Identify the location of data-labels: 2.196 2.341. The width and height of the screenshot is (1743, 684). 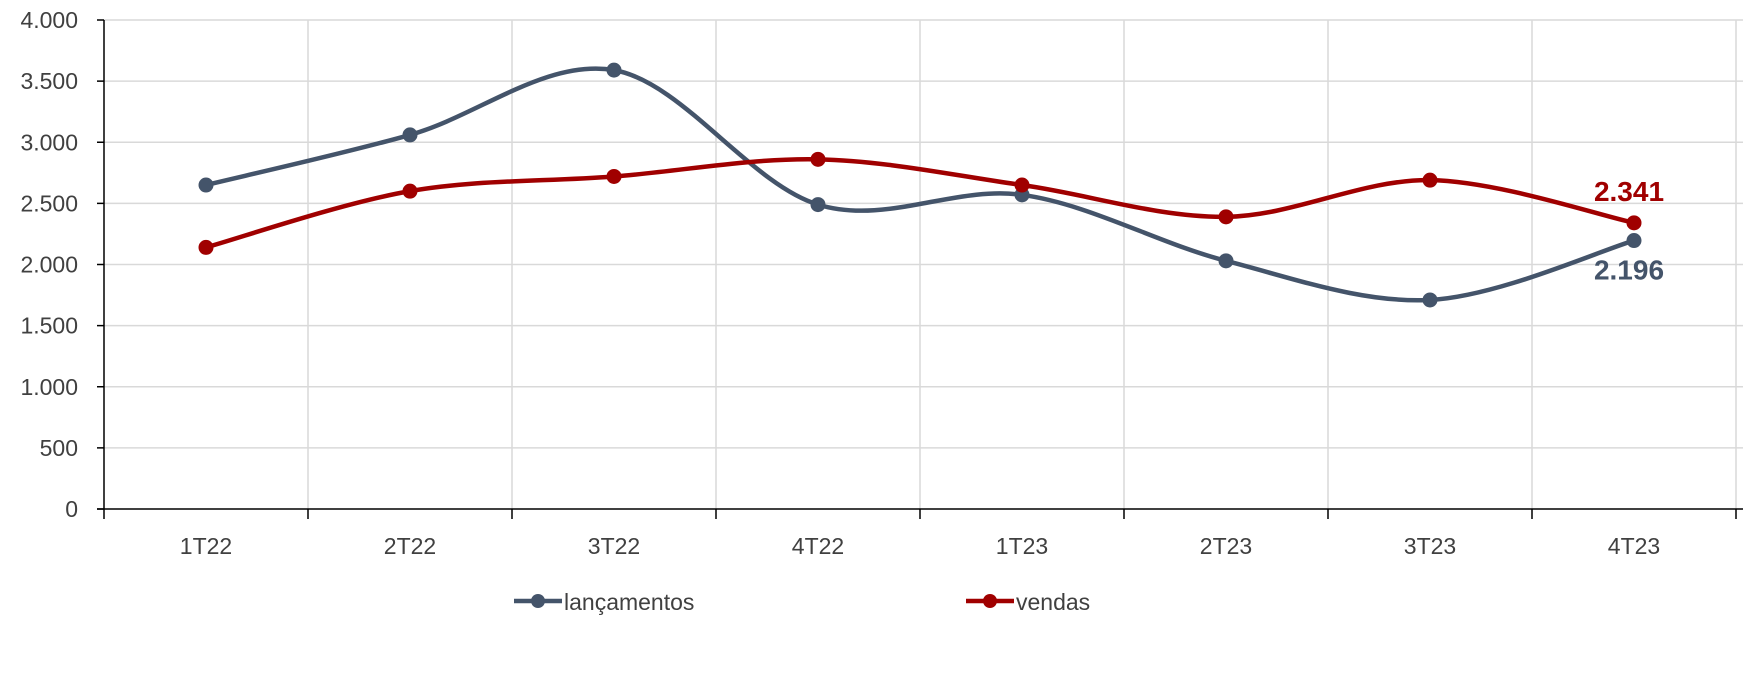
(1629, 231).